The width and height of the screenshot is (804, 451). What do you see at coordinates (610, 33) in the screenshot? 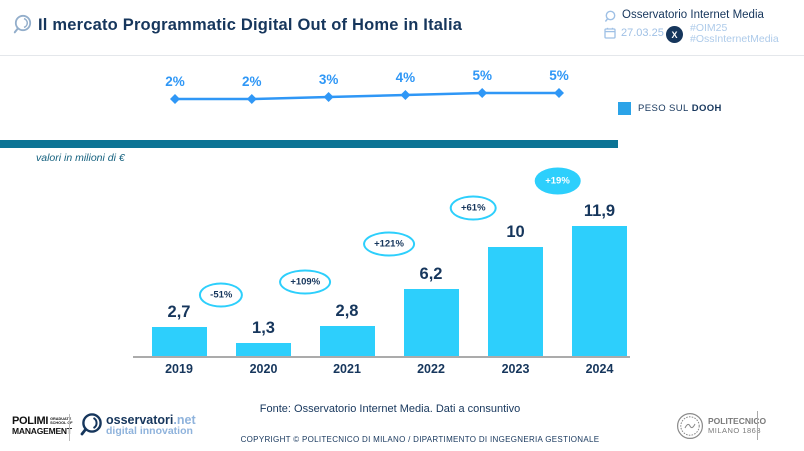
I see `calendar-icon` at bounding box center [610, 33].